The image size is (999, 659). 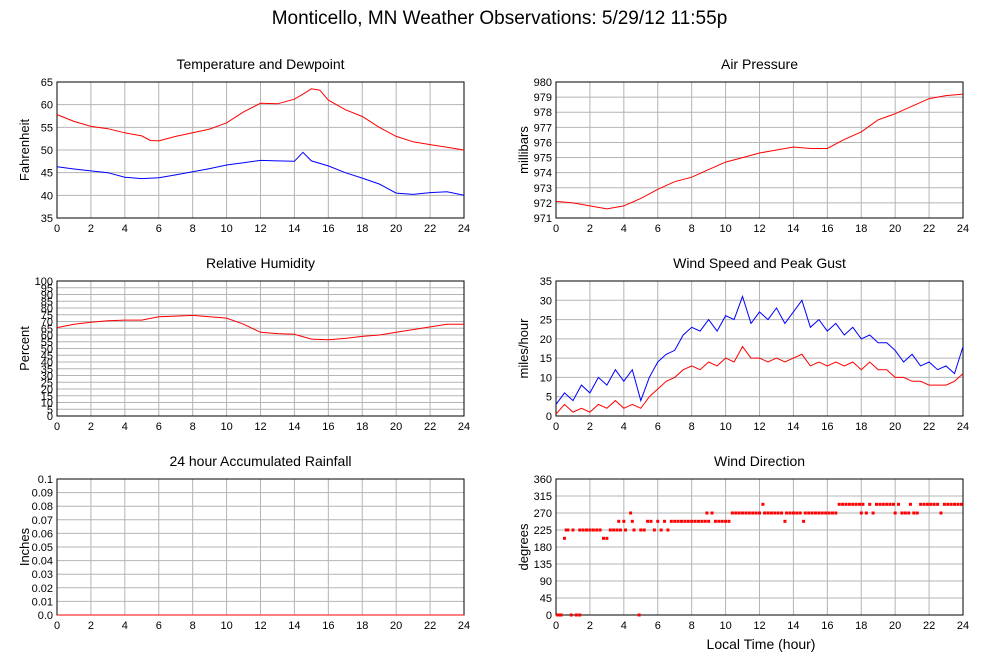 I want to click on y-tick-label: 75, so click(x=47, y=316).